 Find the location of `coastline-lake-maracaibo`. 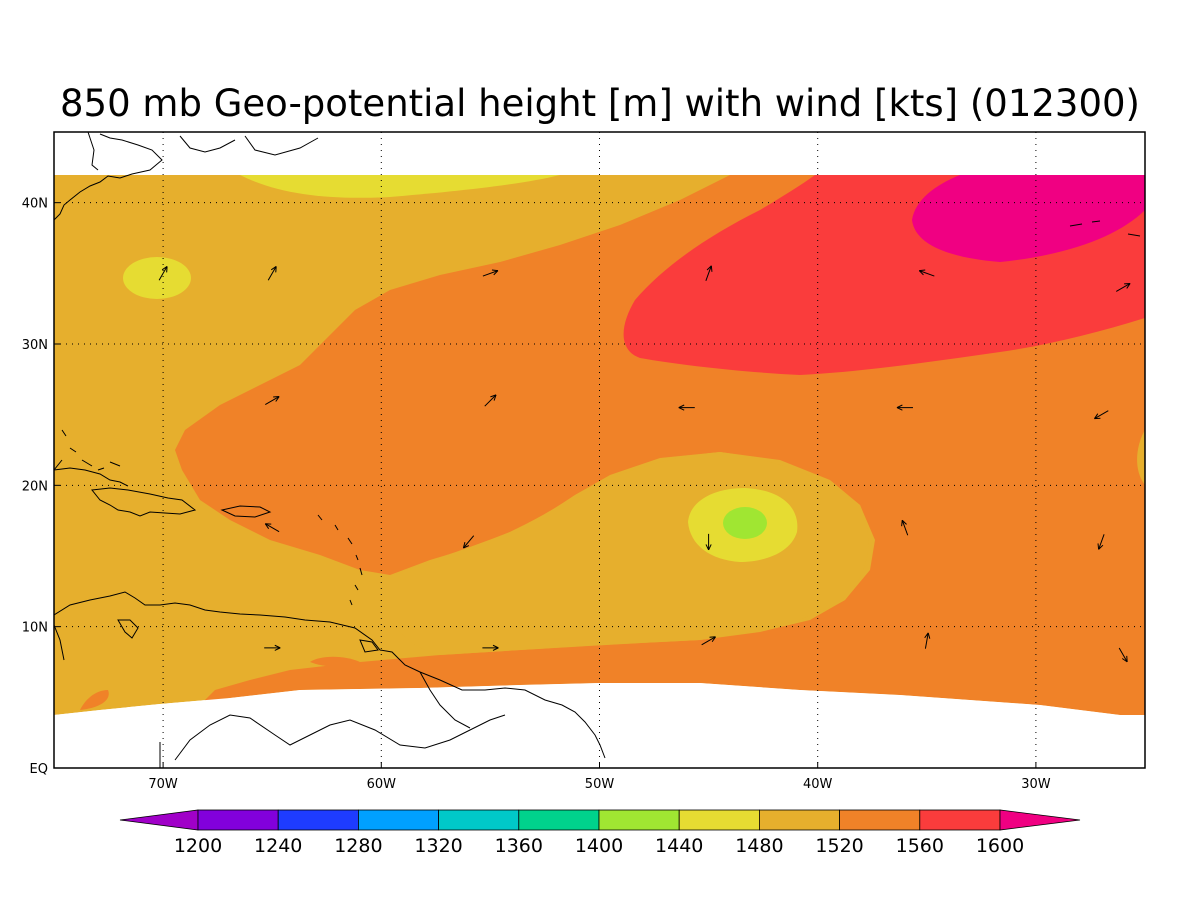

coastline-lake-maracaibo is located at coordinates (128, 629).